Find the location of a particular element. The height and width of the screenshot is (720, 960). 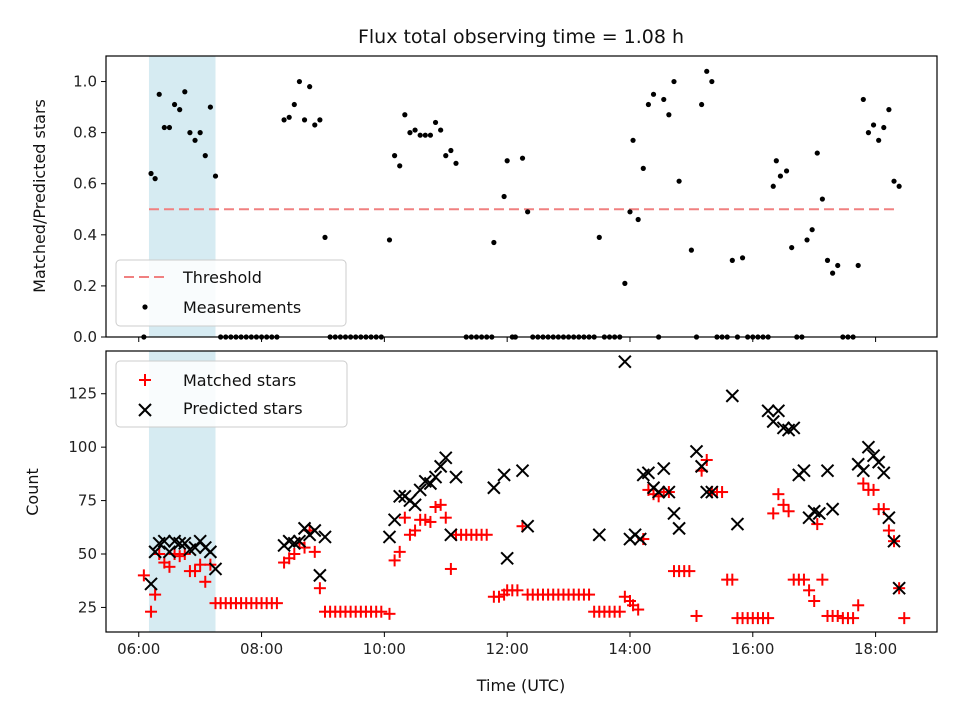

y-tick-label: 0.2 is located at coordinates (85, 286).